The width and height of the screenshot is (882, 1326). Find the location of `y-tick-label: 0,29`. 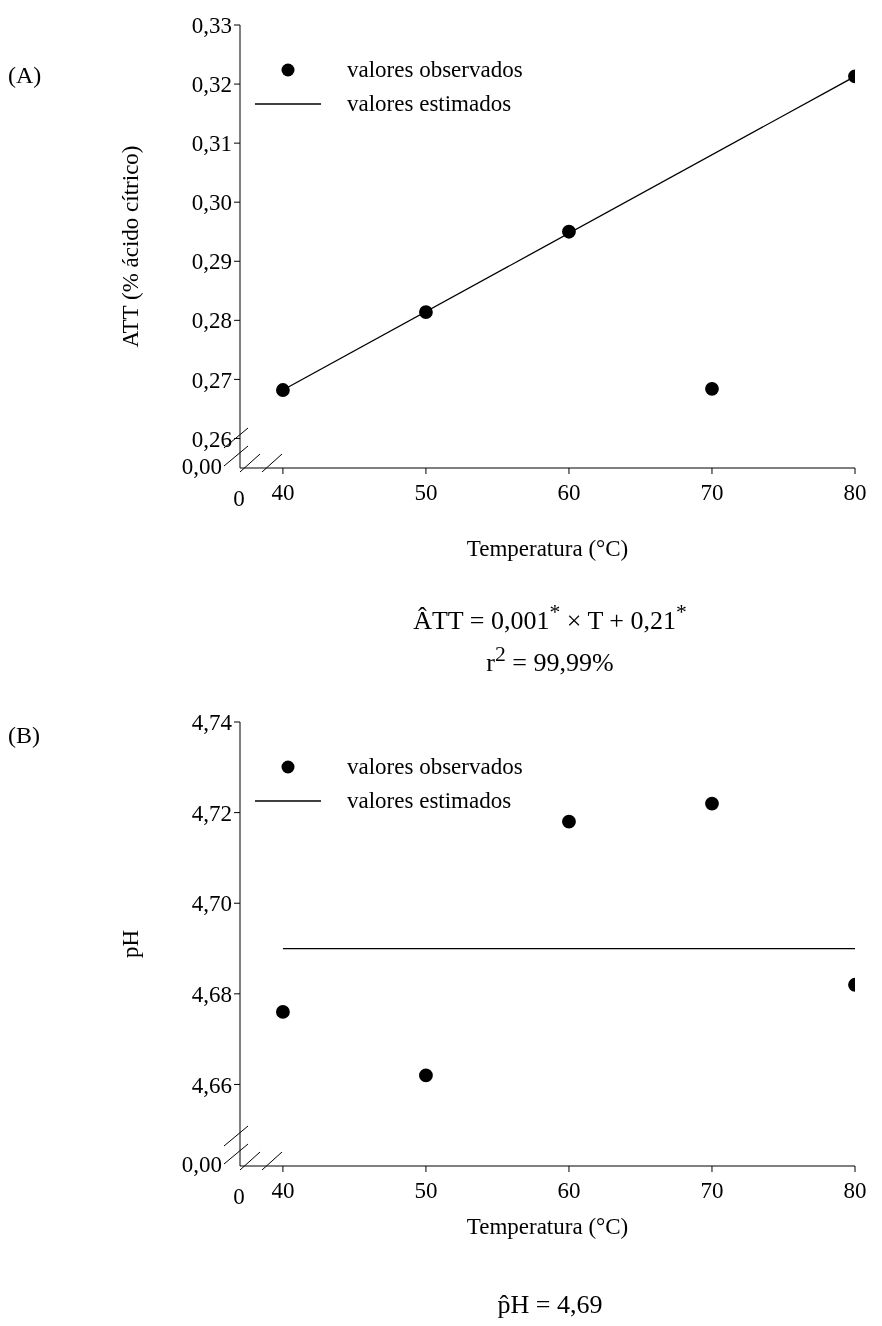

y-tick-label: 0,29 is located at coordinates (211, 262).